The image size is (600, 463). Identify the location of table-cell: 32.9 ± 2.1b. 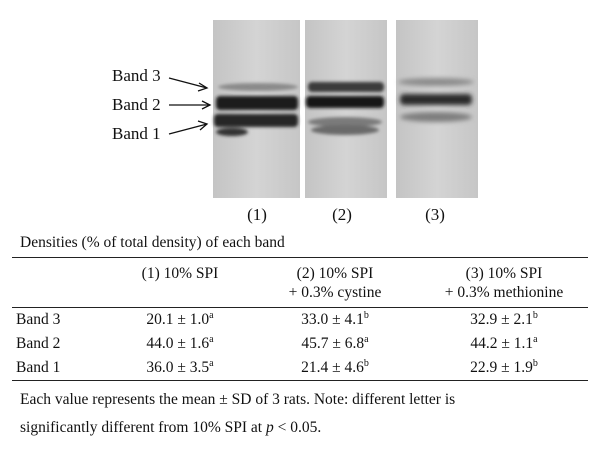
(504, 318).